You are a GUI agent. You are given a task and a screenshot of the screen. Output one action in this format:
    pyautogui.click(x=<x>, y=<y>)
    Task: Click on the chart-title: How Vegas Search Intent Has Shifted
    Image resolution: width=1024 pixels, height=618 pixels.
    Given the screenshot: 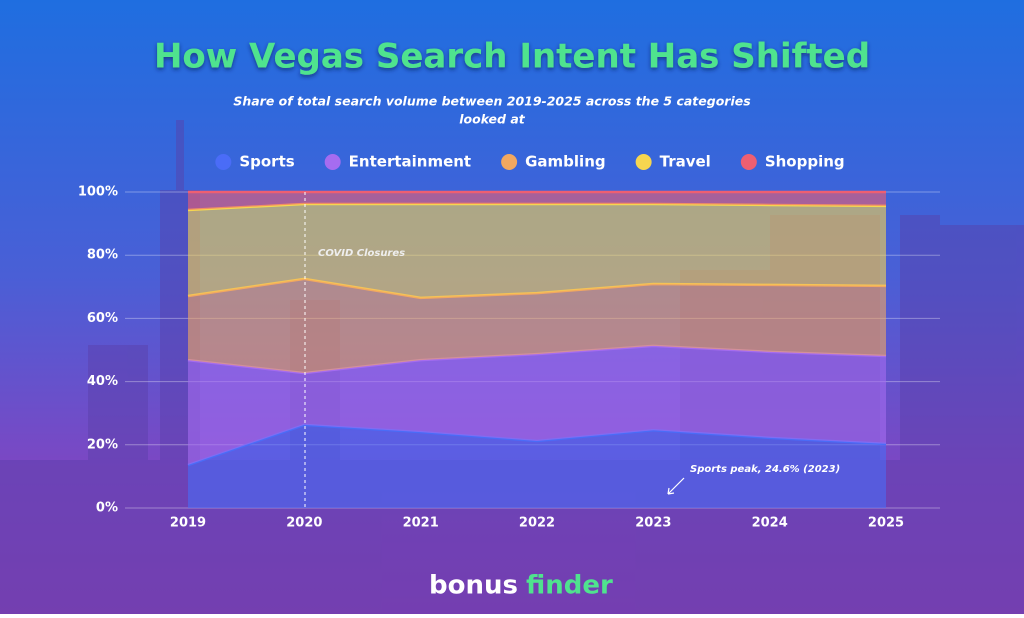 What is the action you would take?
    pyautogui.click(x=512, y=57)
    